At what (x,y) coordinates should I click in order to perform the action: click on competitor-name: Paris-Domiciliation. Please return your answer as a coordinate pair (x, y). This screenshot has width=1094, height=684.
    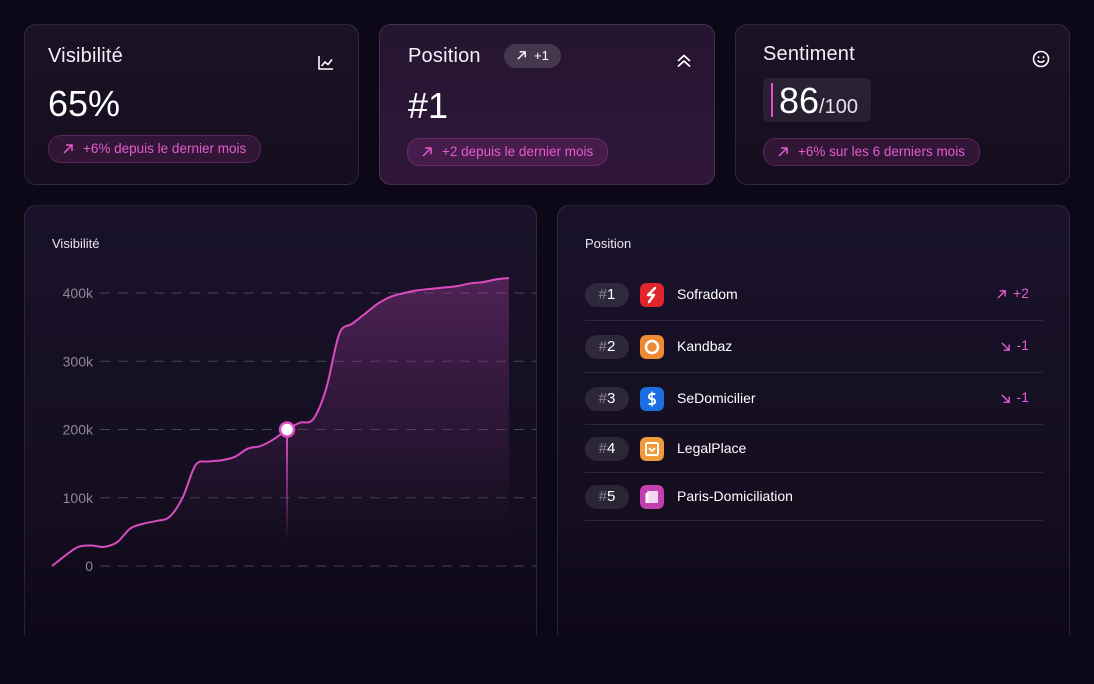
    Looking at the image, I should click on (735, 496).